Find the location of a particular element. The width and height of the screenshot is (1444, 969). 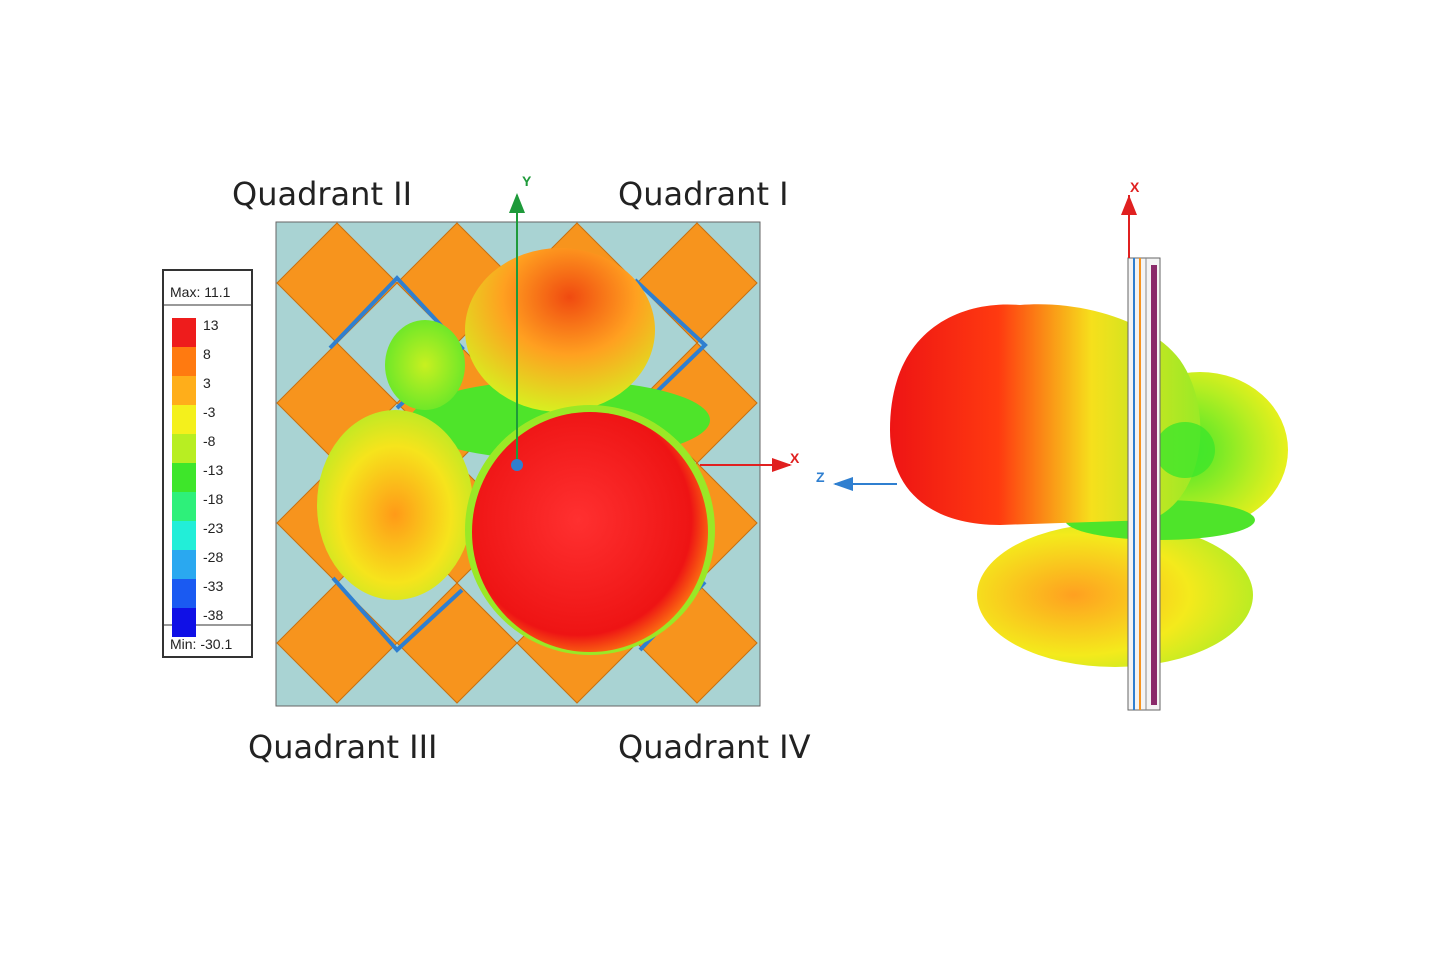

quadrant-label: Quadrant I is located at coordinates (703, 194).